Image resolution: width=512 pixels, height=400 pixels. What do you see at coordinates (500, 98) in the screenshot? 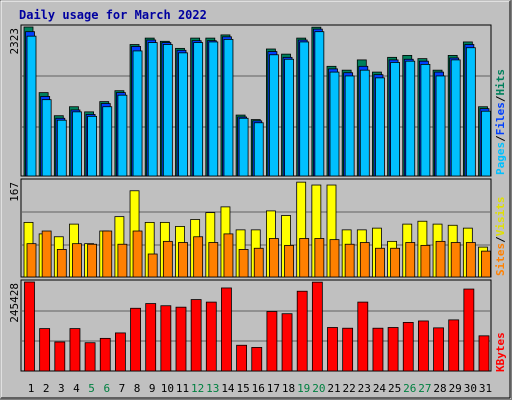
I see `legend-sep-2: /` at bounding box center [500, 98].